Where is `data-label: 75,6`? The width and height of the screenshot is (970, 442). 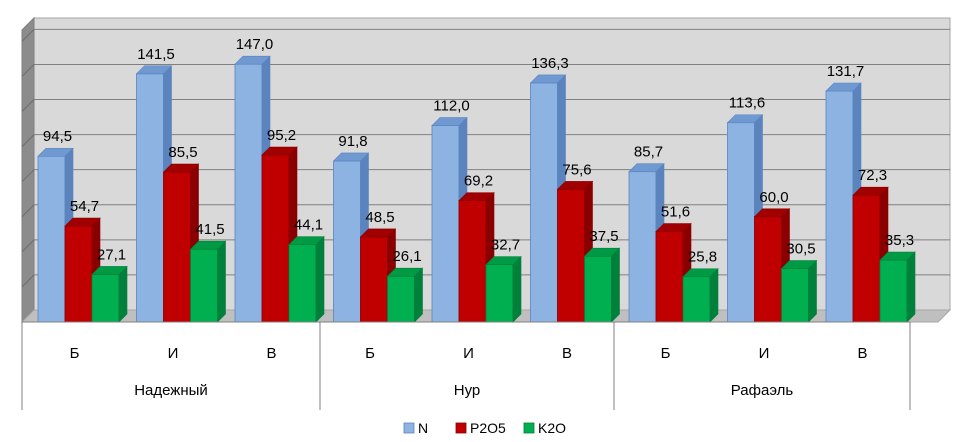 data-label: 75,6 is located at coordinates (576, 169).